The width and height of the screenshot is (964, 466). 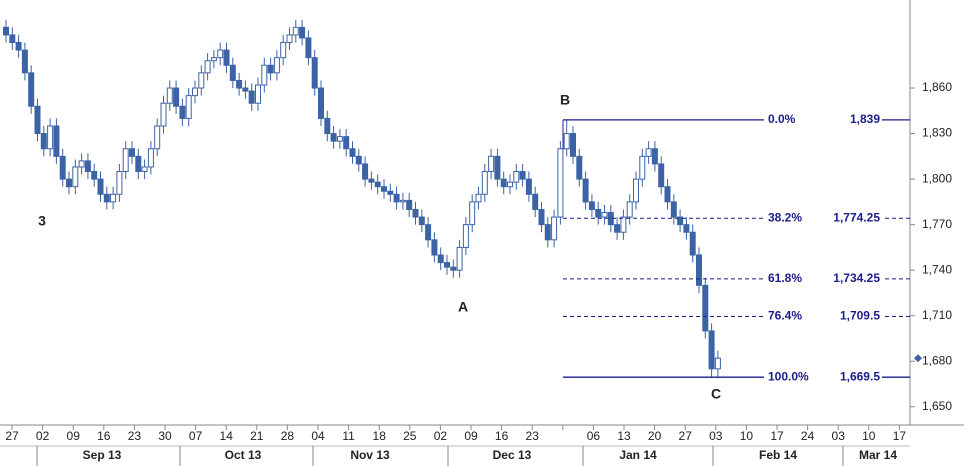 What do you see at coordinates (370, 455) in the screenshot?
I see `month-label: Nov 13` at bounding box center [370, 455].